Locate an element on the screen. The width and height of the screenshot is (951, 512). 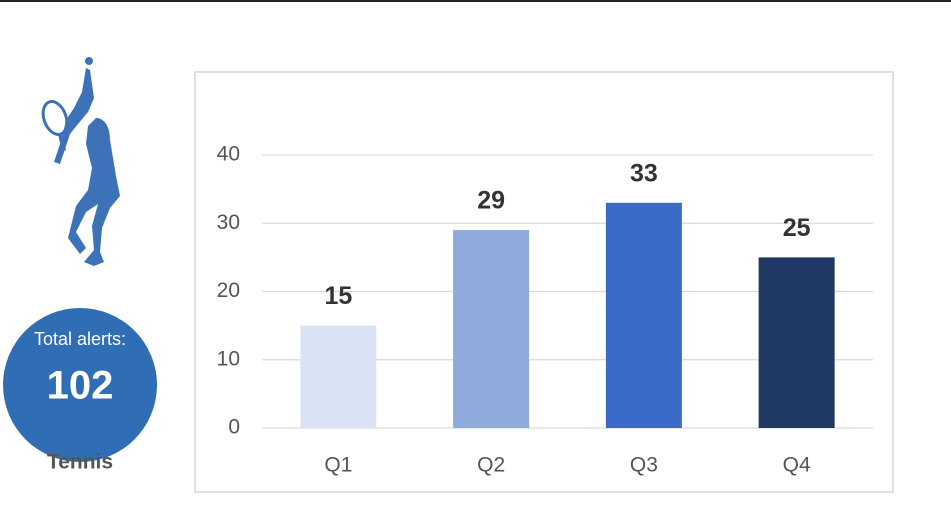
tennis-icon is located at coordinates (80, 161).